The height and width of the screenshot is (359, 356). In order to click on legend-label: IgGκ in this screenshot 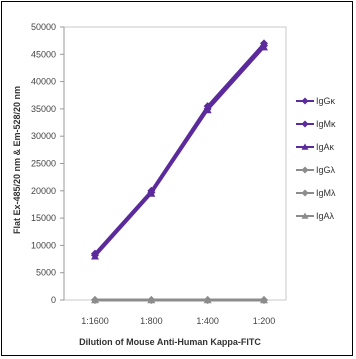, I will do `click(326, 101)`.